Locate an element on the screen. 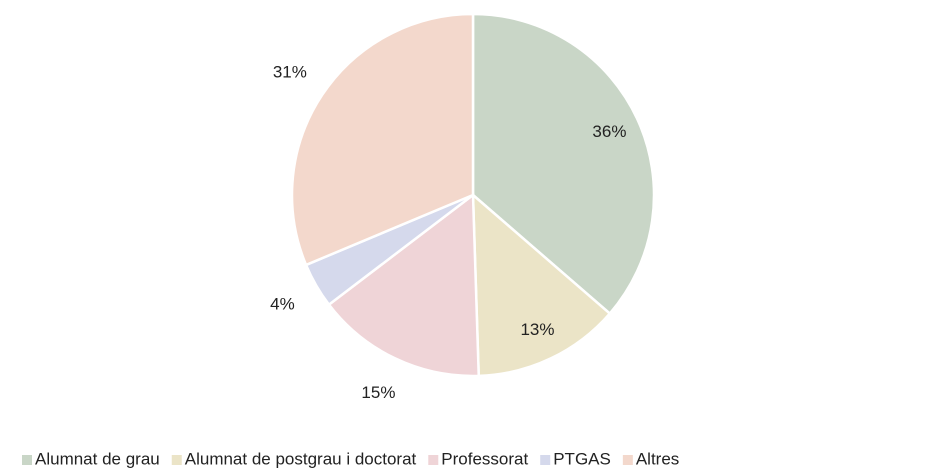 This screenshot has width=949, height=472. data-label: 4% is located at coordinates (282, 303).